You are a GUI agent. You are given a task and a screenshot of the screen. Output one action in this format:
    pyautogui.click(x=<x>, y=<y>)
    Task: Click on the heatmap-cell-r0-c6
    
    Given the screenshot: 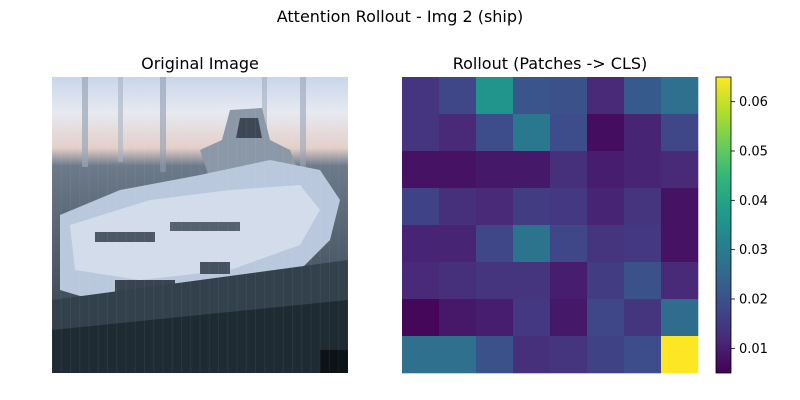 What is the action you would take?
    pyautogui.click(x=643, y=96)
    